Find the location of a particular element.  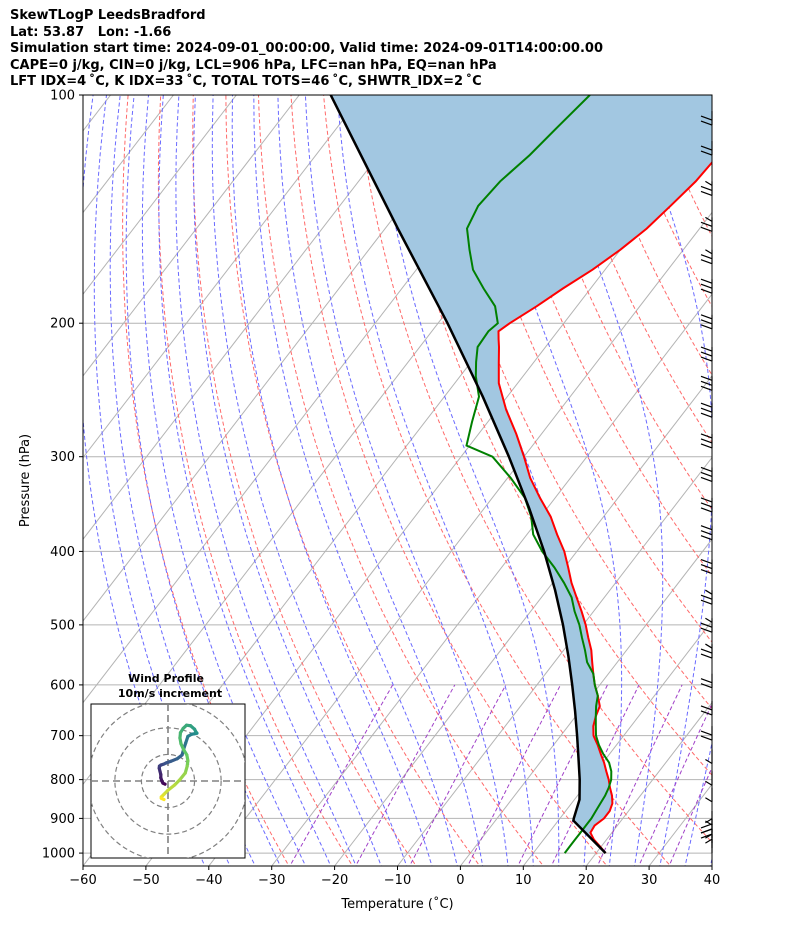

x-tick-label: 0 is located at coordinates (460, 880).